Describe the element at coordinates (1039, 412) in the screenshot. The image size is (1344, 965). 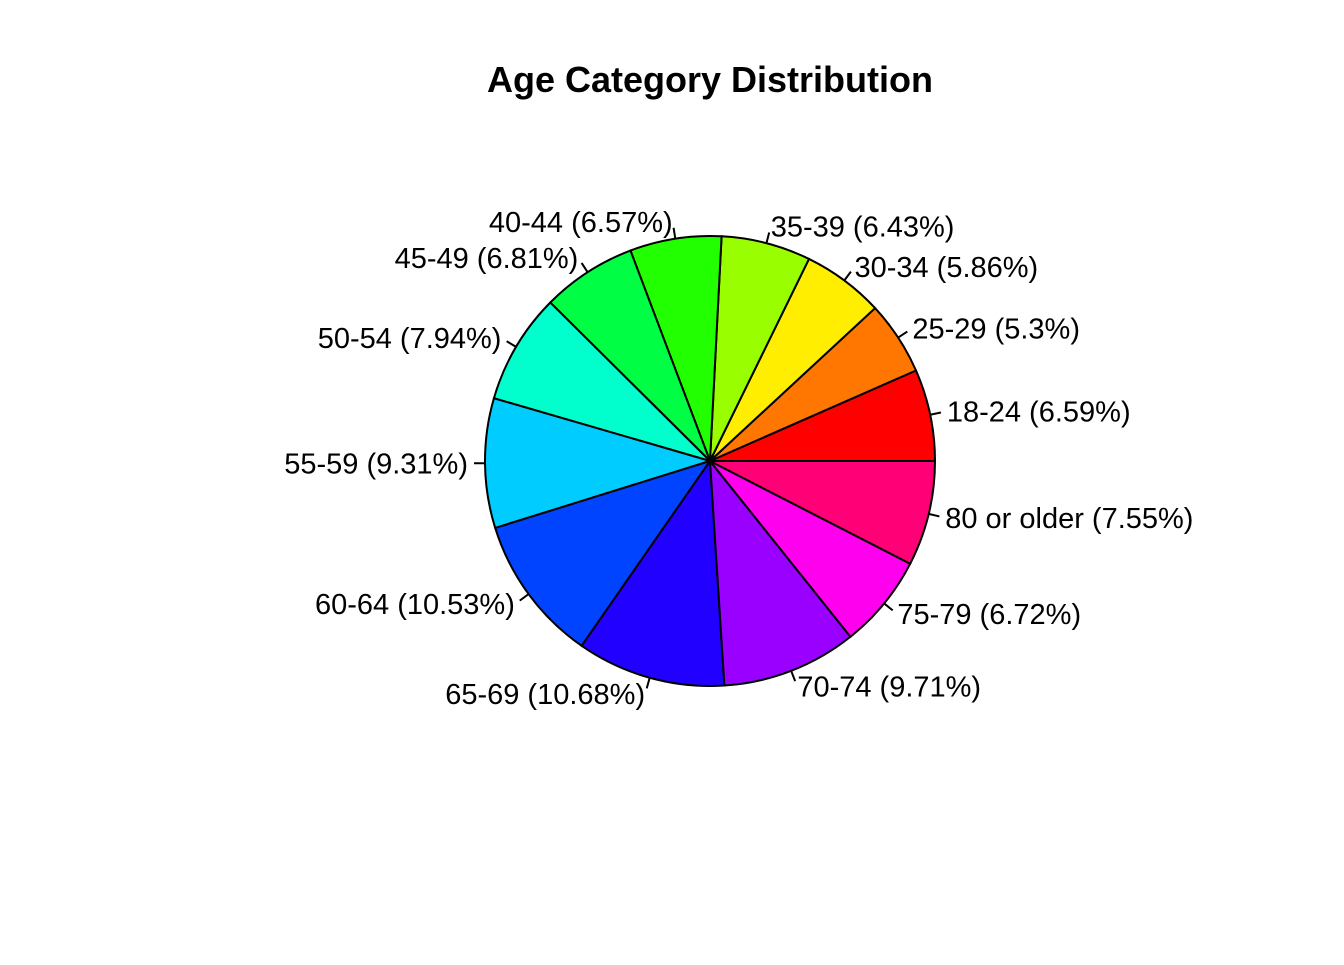
I see `slice-label: 18-24 (6.59%)` at that location.